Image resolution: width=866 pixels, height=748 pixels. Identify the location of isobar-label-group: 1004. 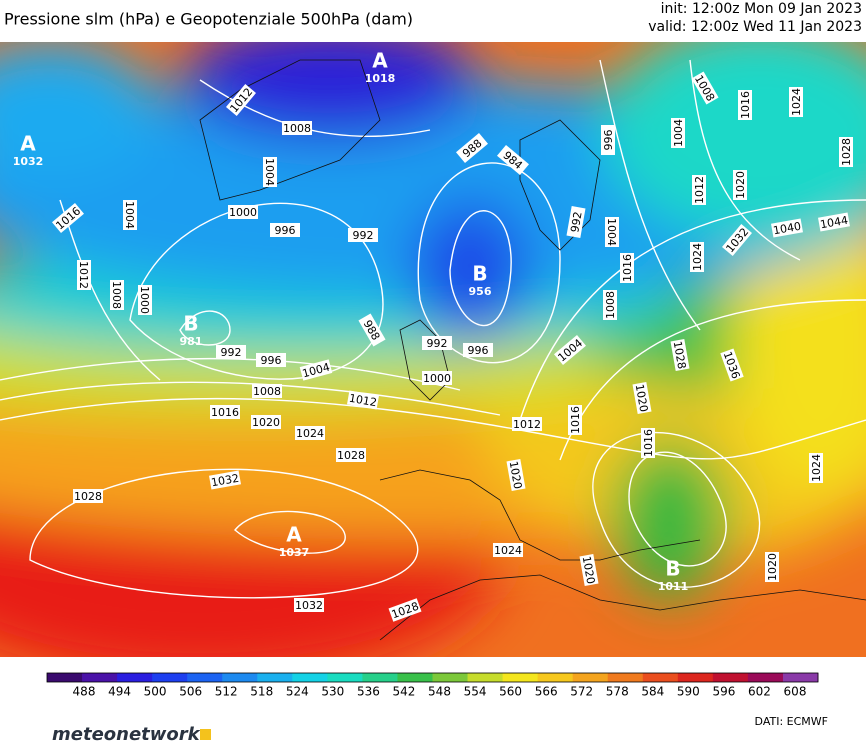
(270, 172).